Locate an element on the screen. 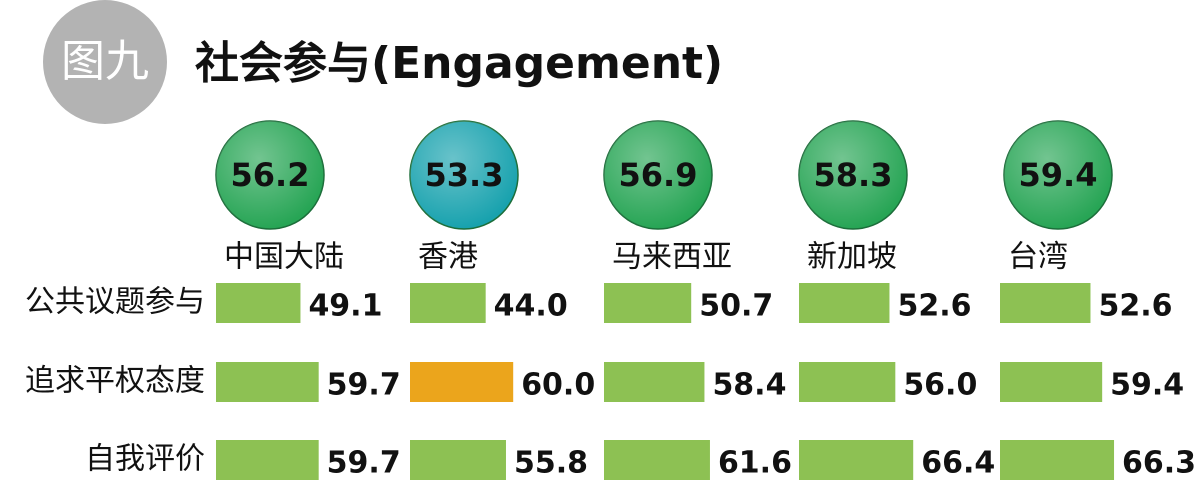 This screenshot has height=499, width=1200. overall-label: 58.3 is located at coordinates (853, 175).